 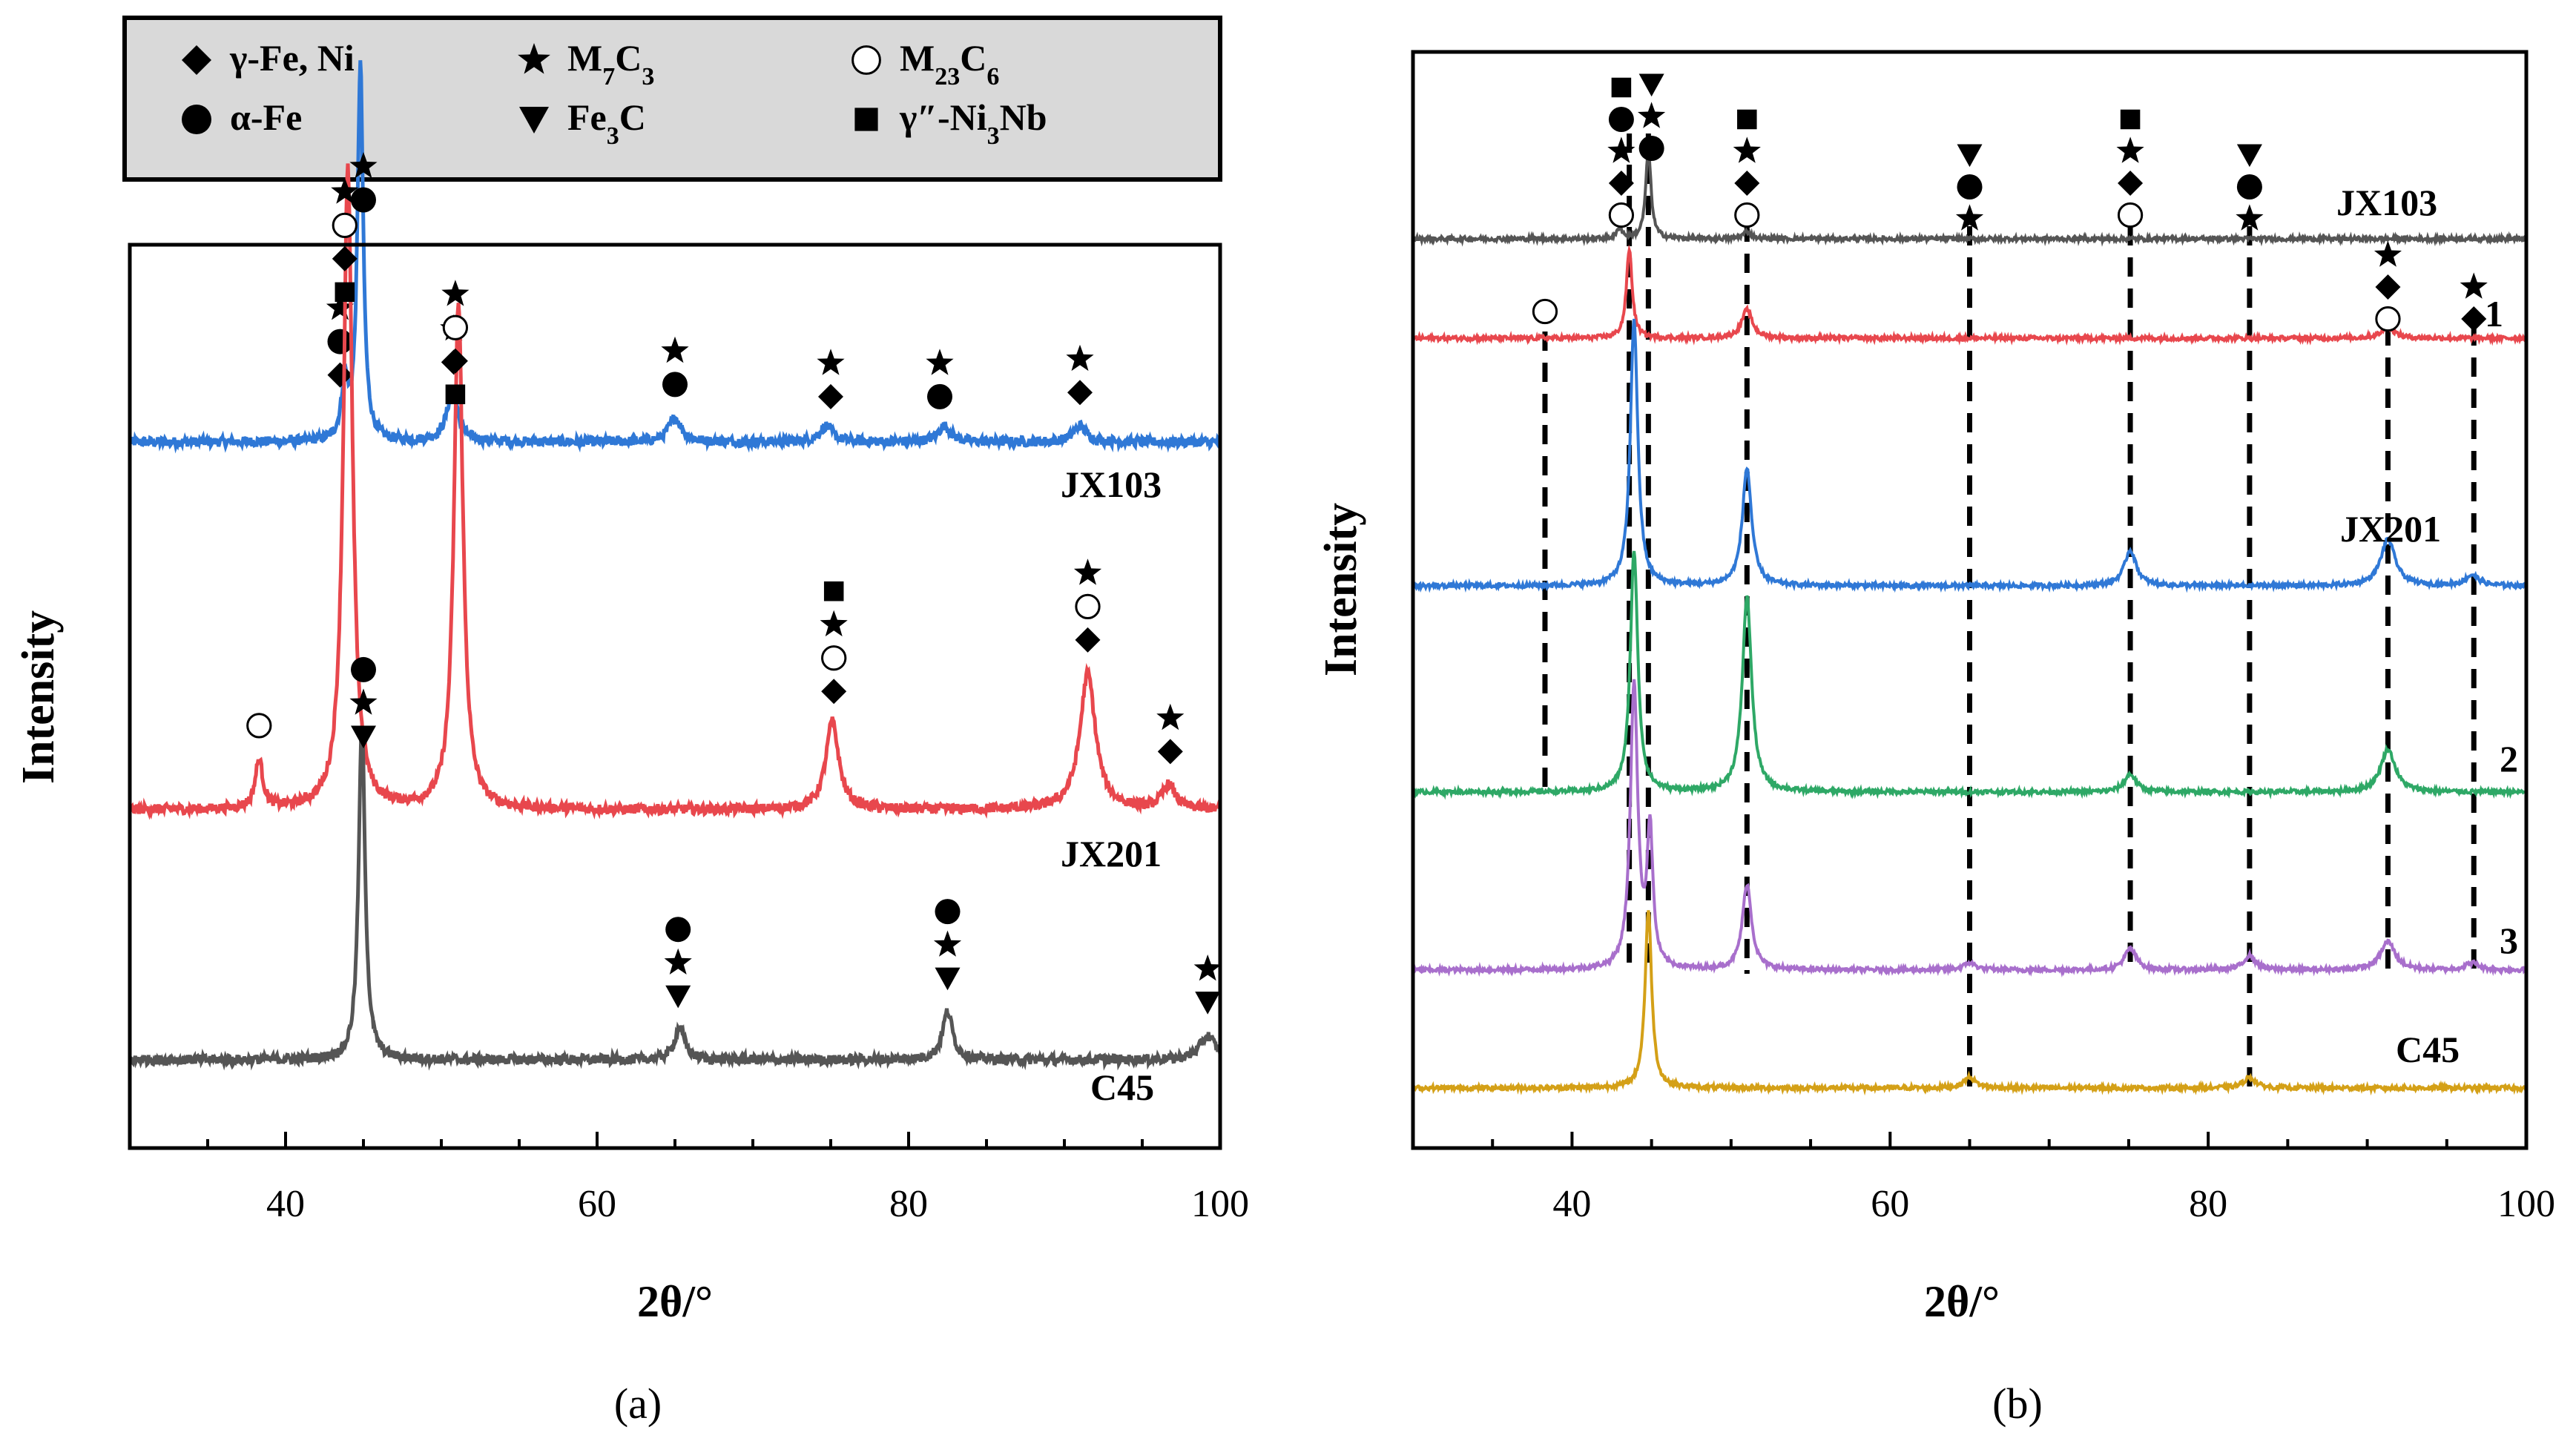 What do you see at coordinates (1341, 589) in the screenshot?
I see `y-axis-label: Intensity` at bounding box center [1341, 589].